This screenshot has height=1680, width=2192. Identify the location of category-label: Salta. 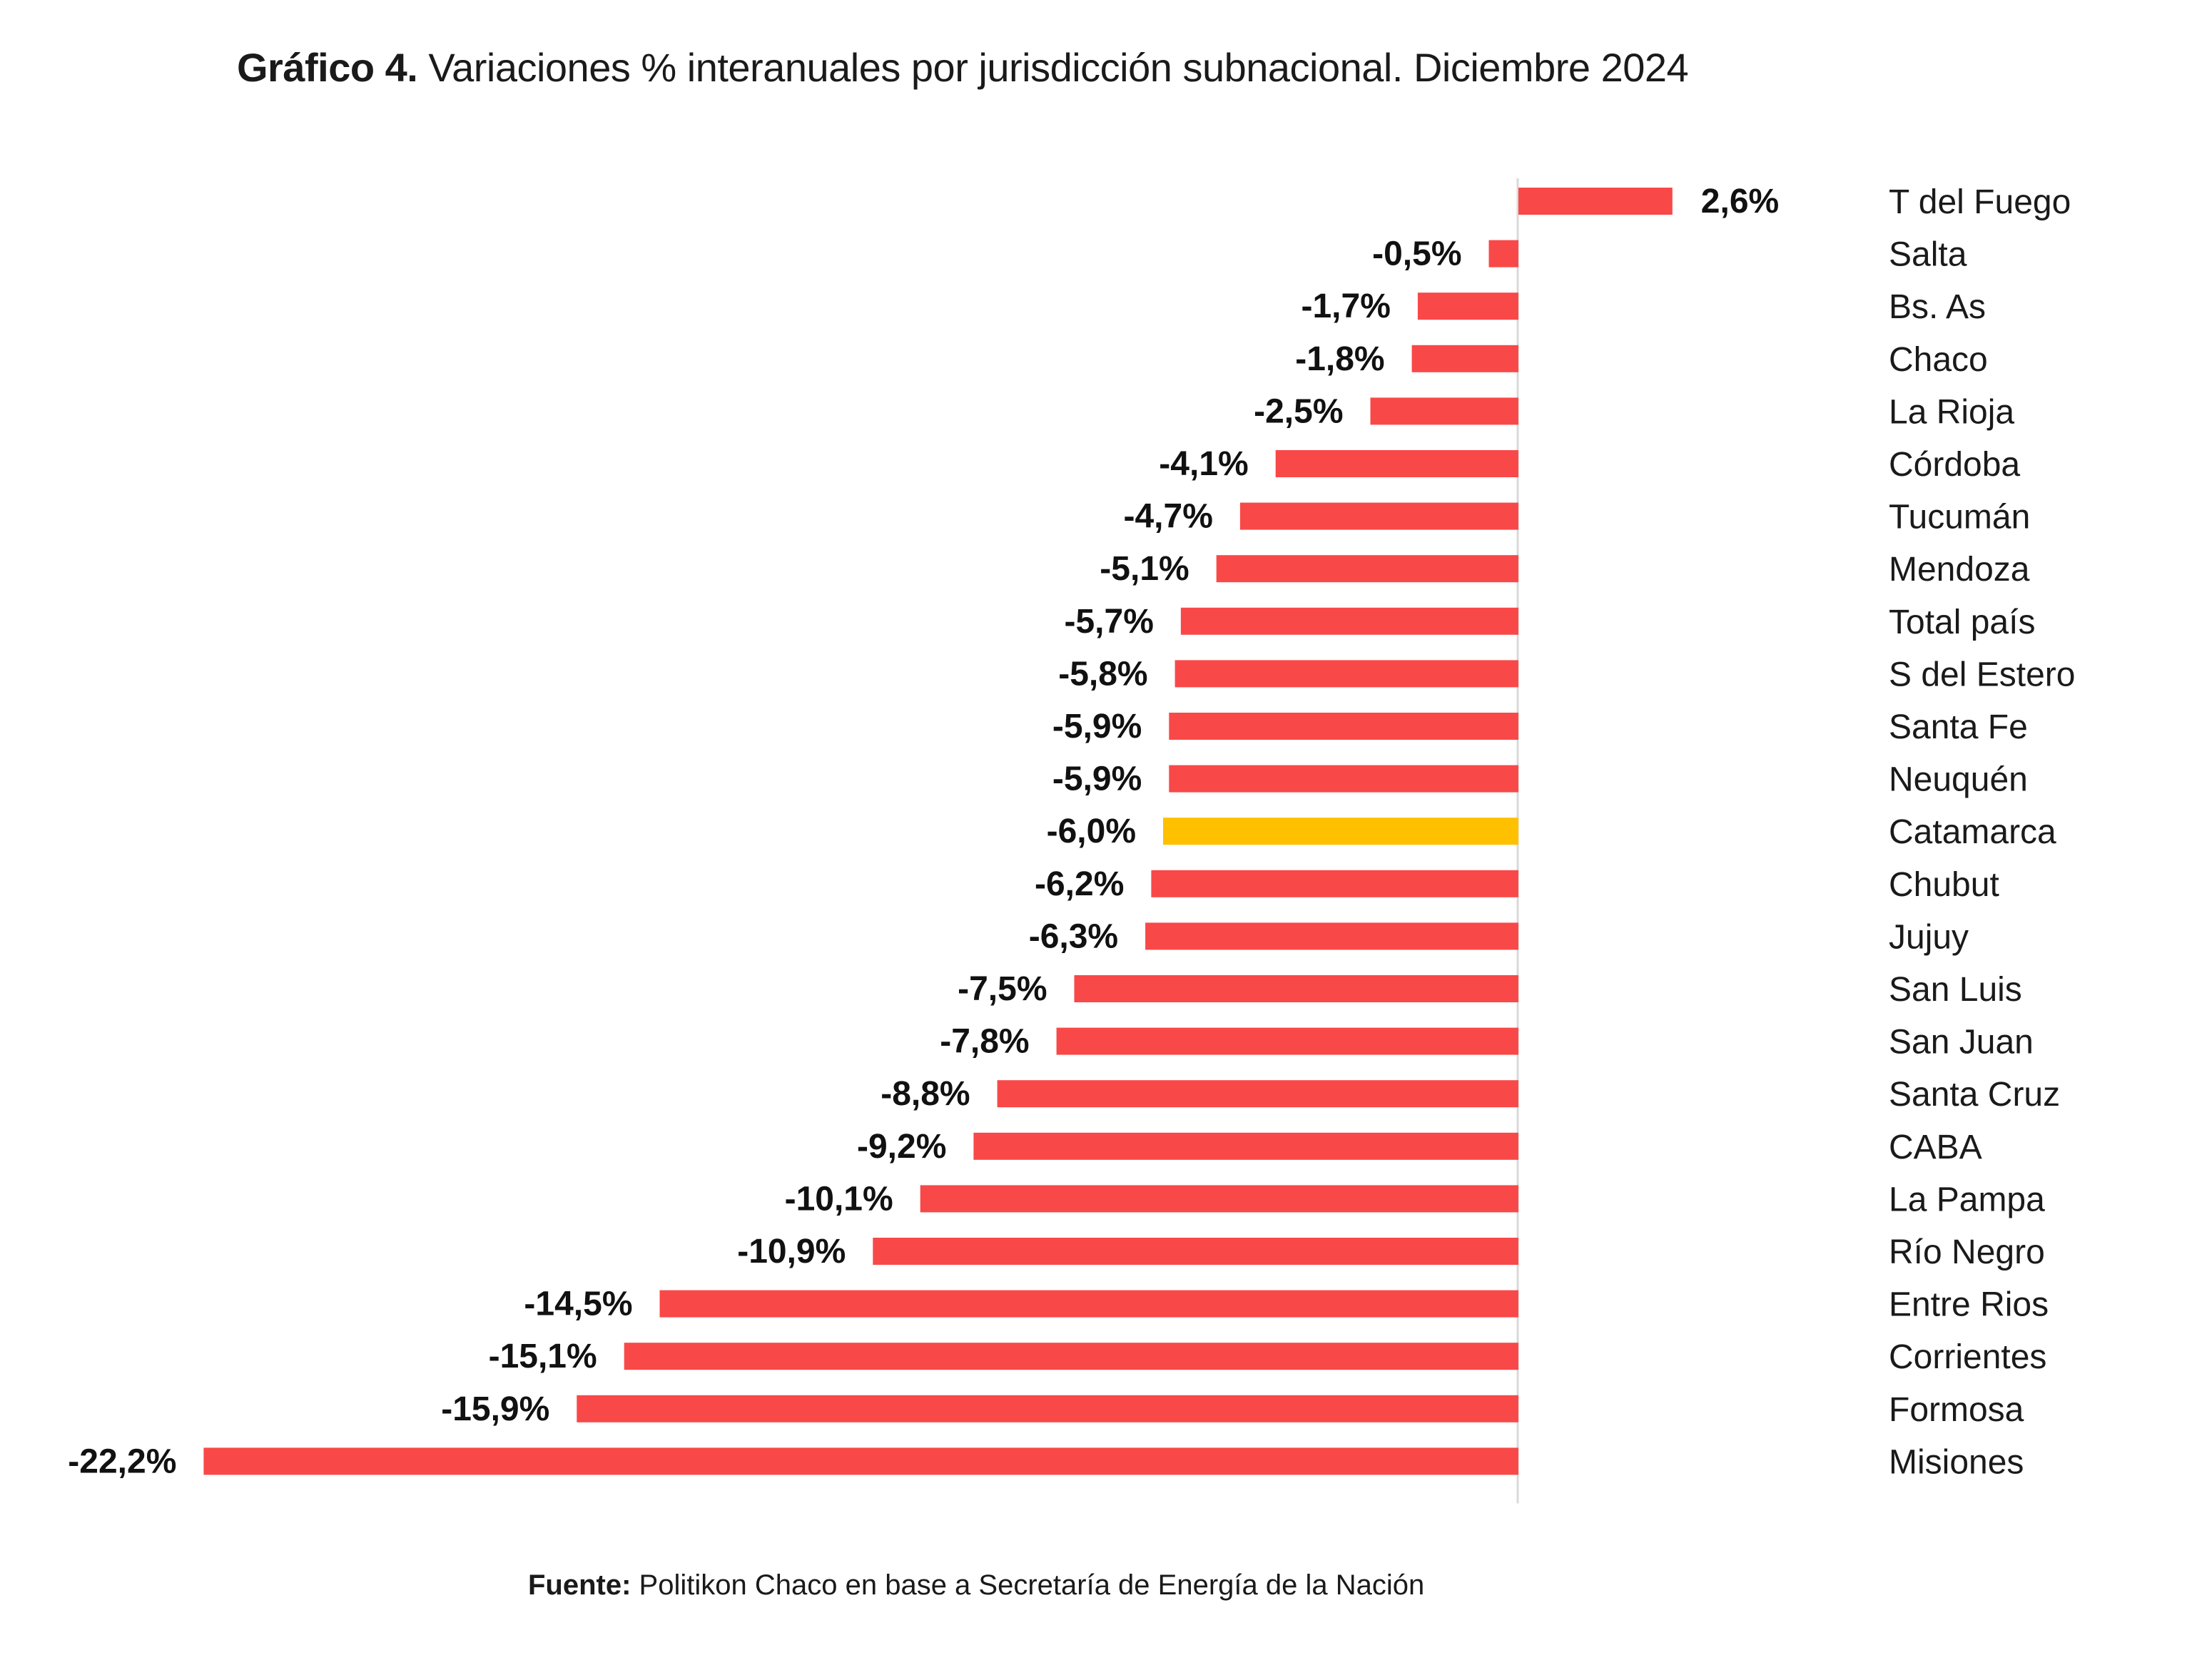
(1928, 255).